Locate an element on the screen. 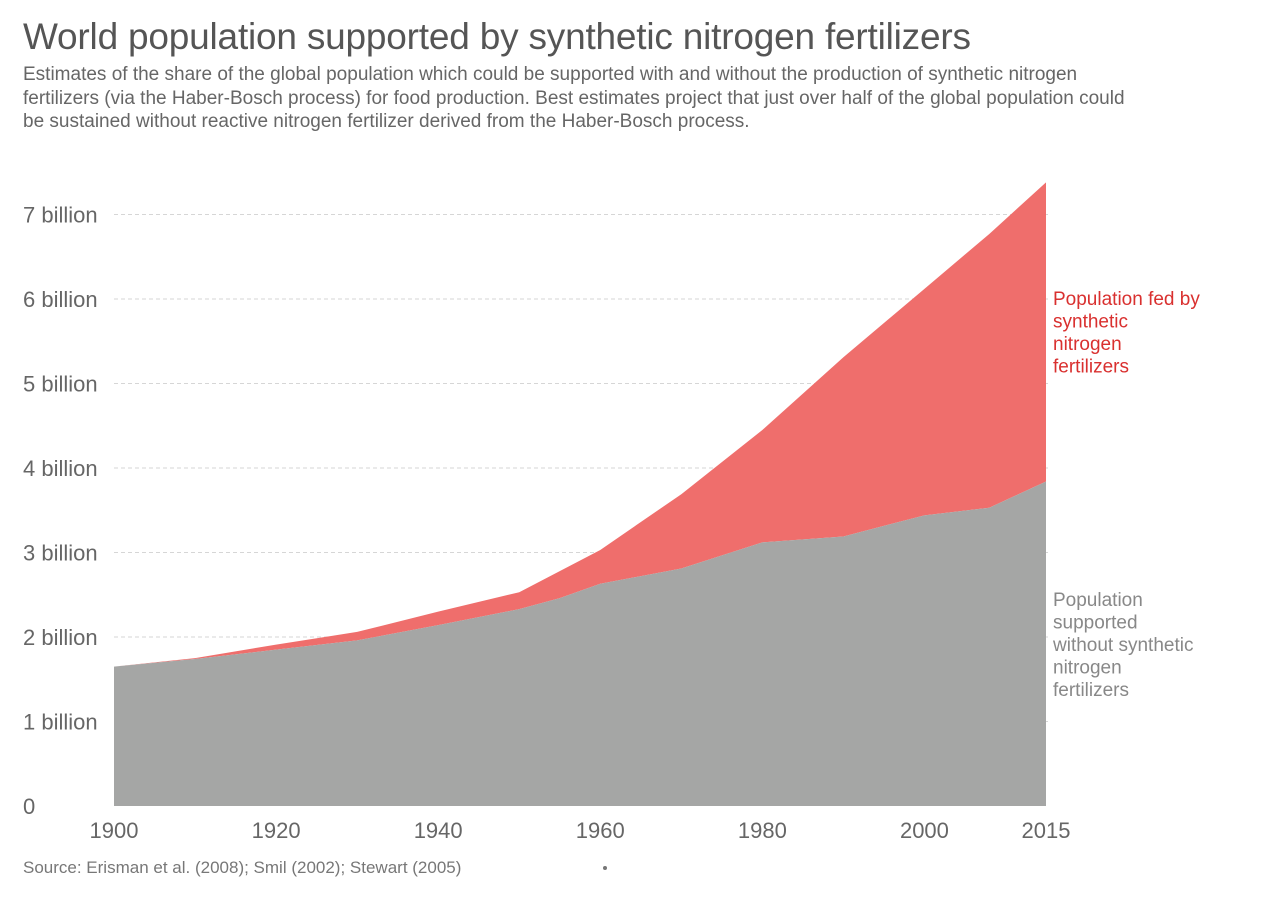  y-tick-label: 4 billion is located at coordinates (60, 468).